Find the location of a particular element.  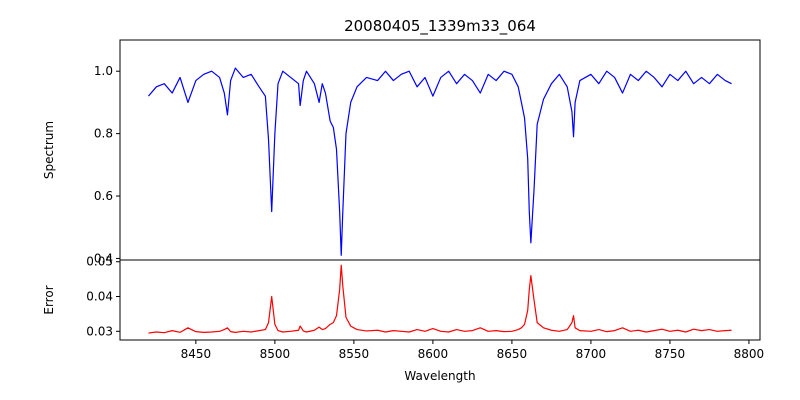

x-tick-label: 8550 is located at coordinates (354, 354).